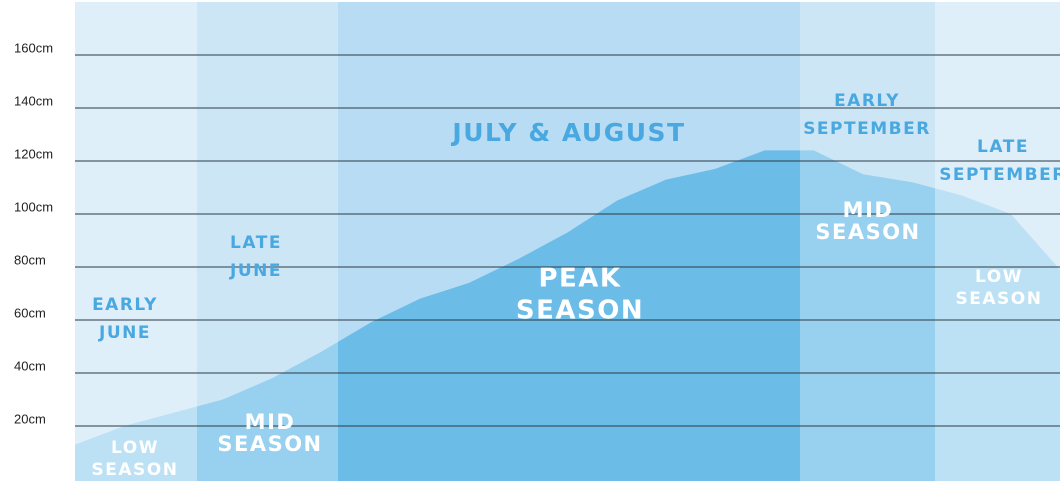  What do you see at coordinates (579, 279) in the screenshot?
I see `season-label: PEAK` at bounding box center [579, 279].